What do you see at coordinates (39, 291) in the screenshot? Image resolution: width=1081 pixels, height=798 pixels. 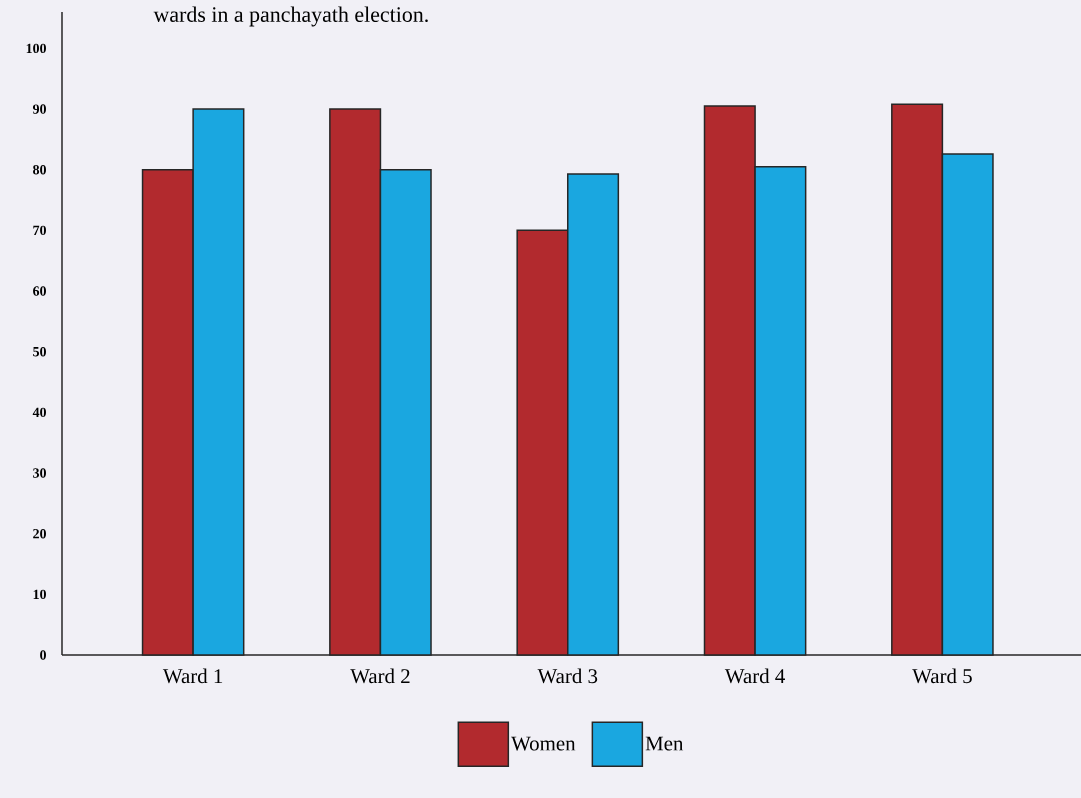 I see `y-tick-label: 60` at bounding box center [39, 291].